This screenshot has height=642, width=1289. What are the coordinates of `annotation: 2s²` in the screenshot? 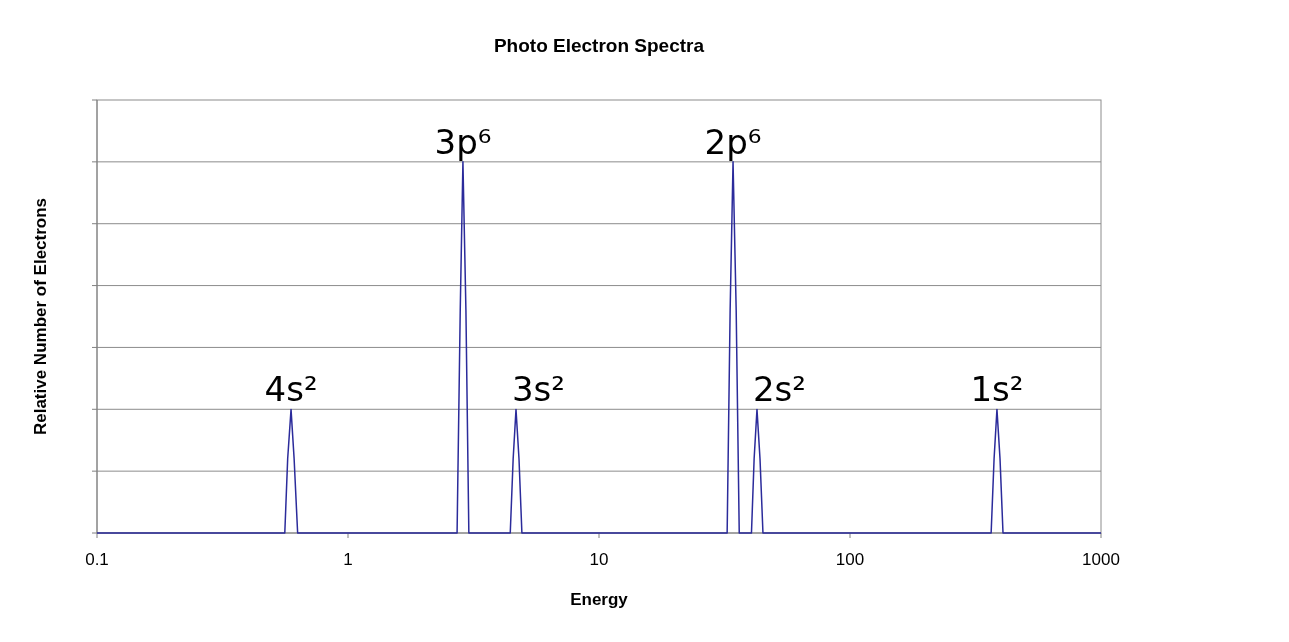 It's located at (779, 389).